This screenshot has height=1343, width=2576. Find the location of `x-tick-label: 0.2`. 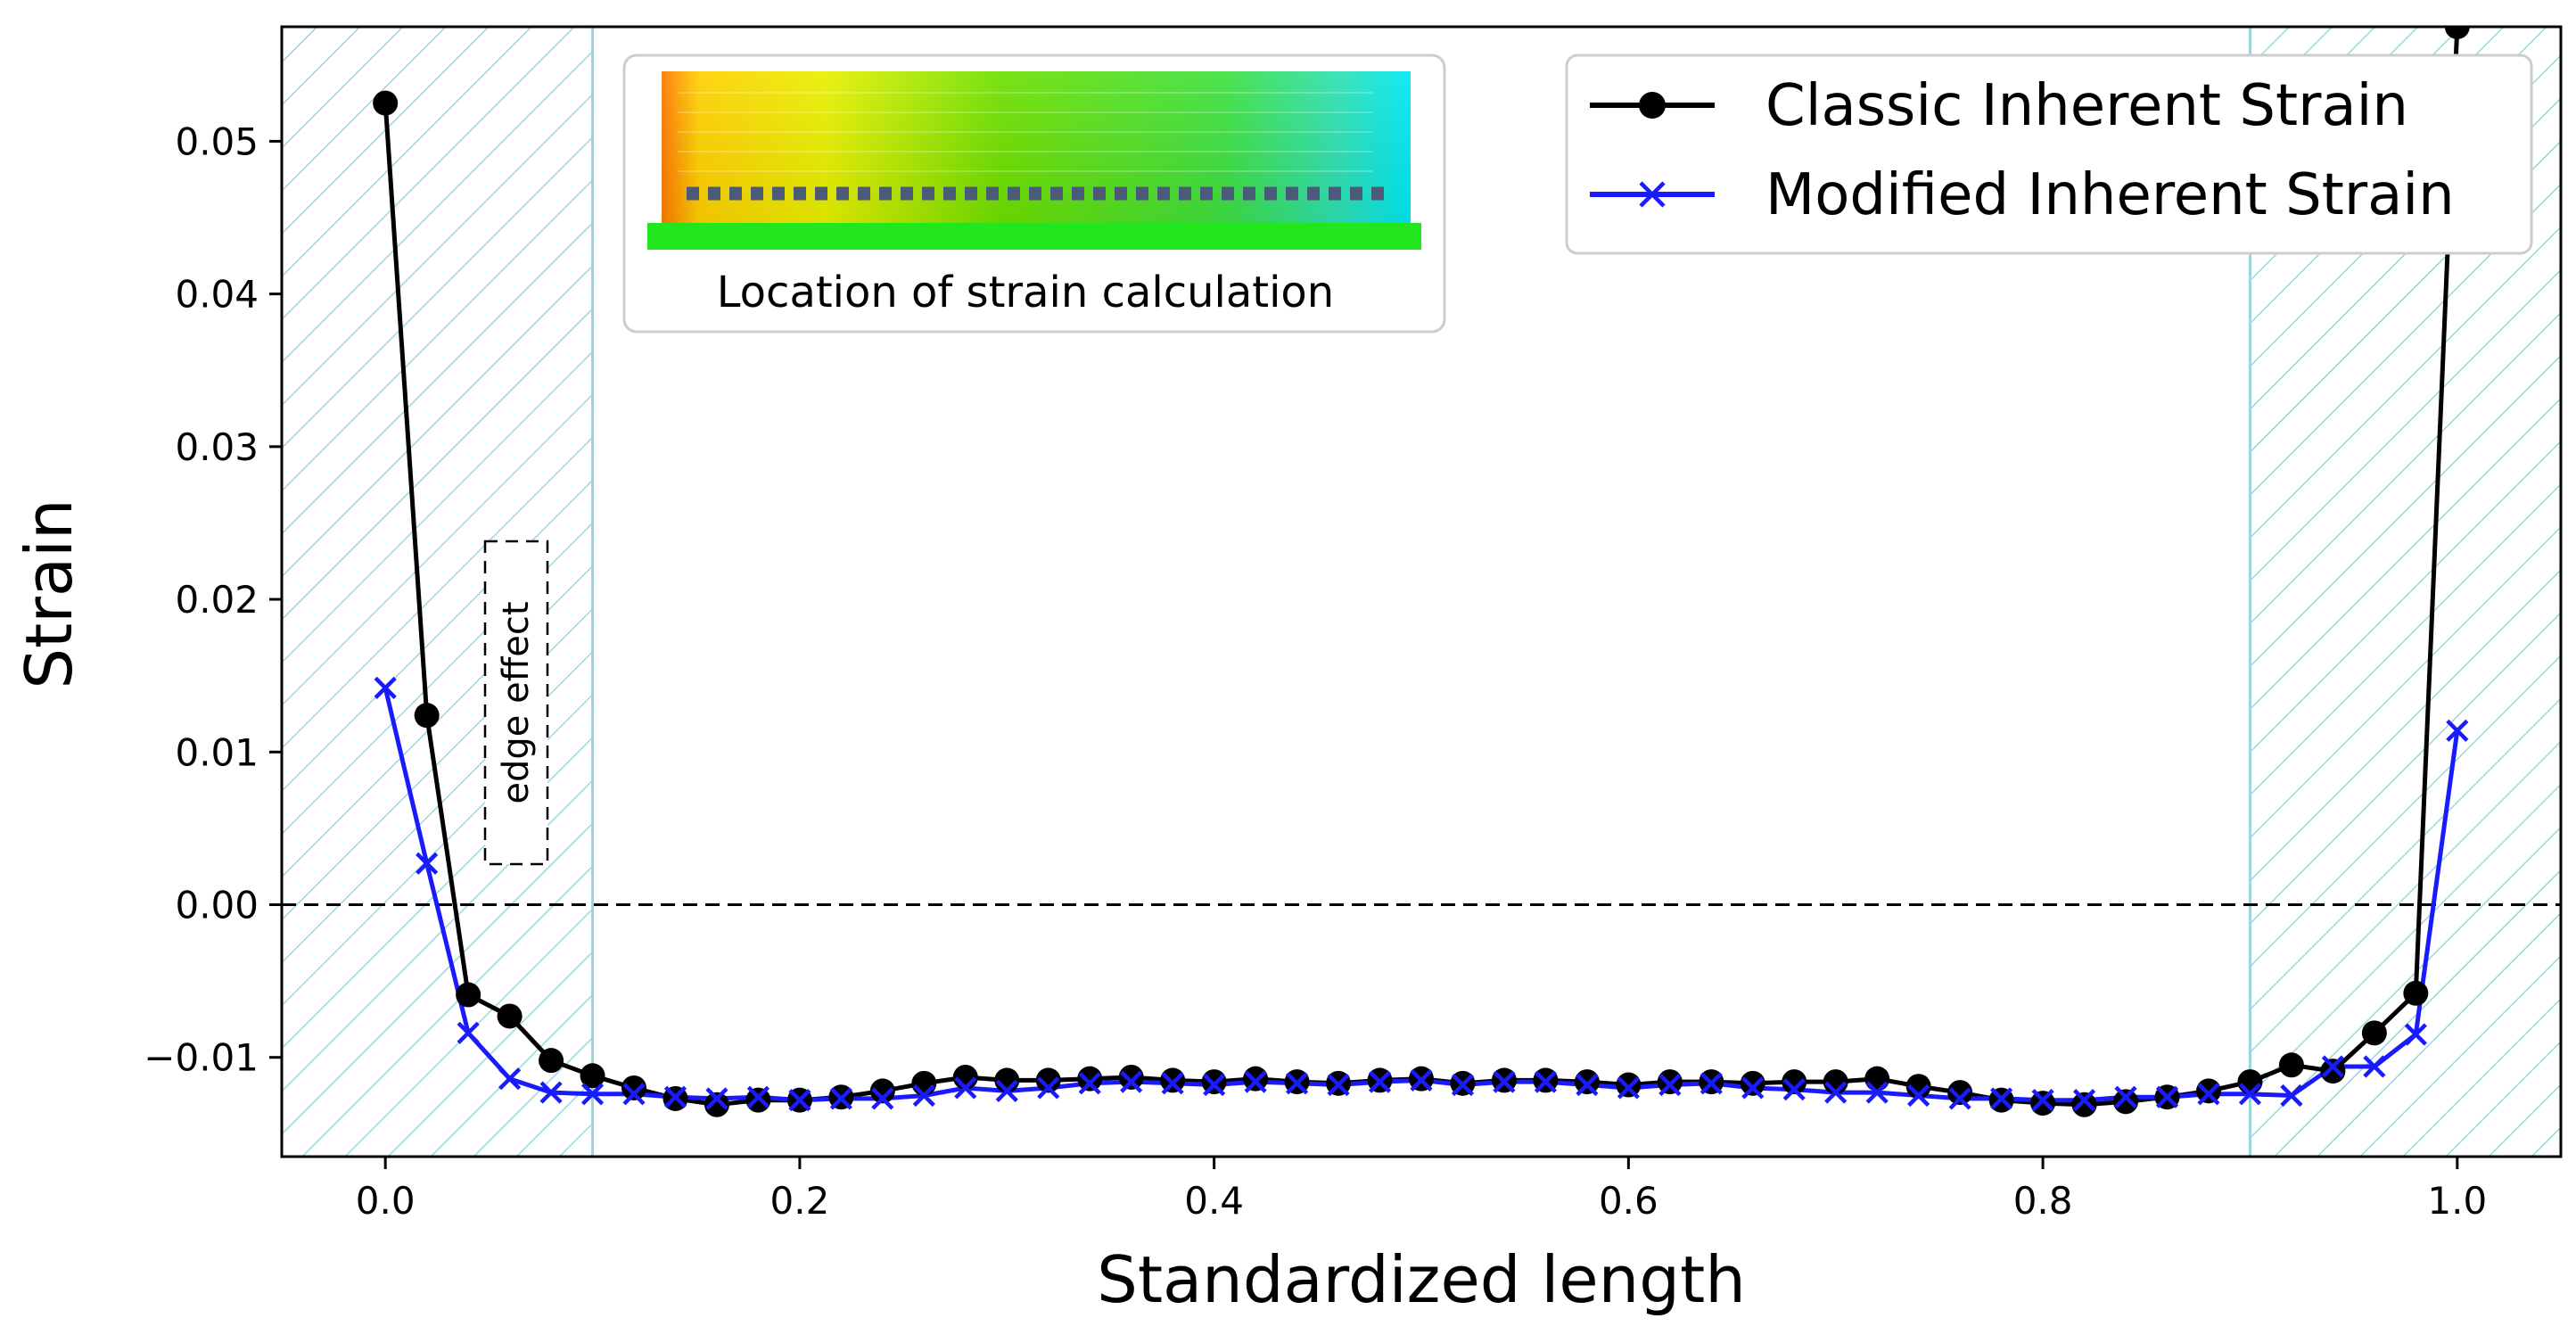

x-tick-label: 0.2 is located at coordinates (800, 1201).